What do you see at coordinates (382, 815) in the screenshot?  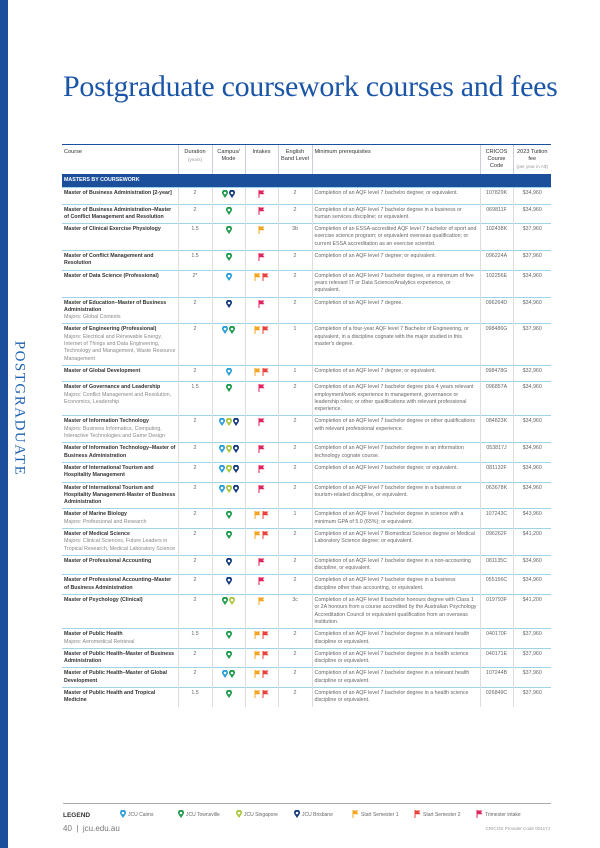 I see `legend-item-s1: Start Semester 1` at bounding box center [382, 815].